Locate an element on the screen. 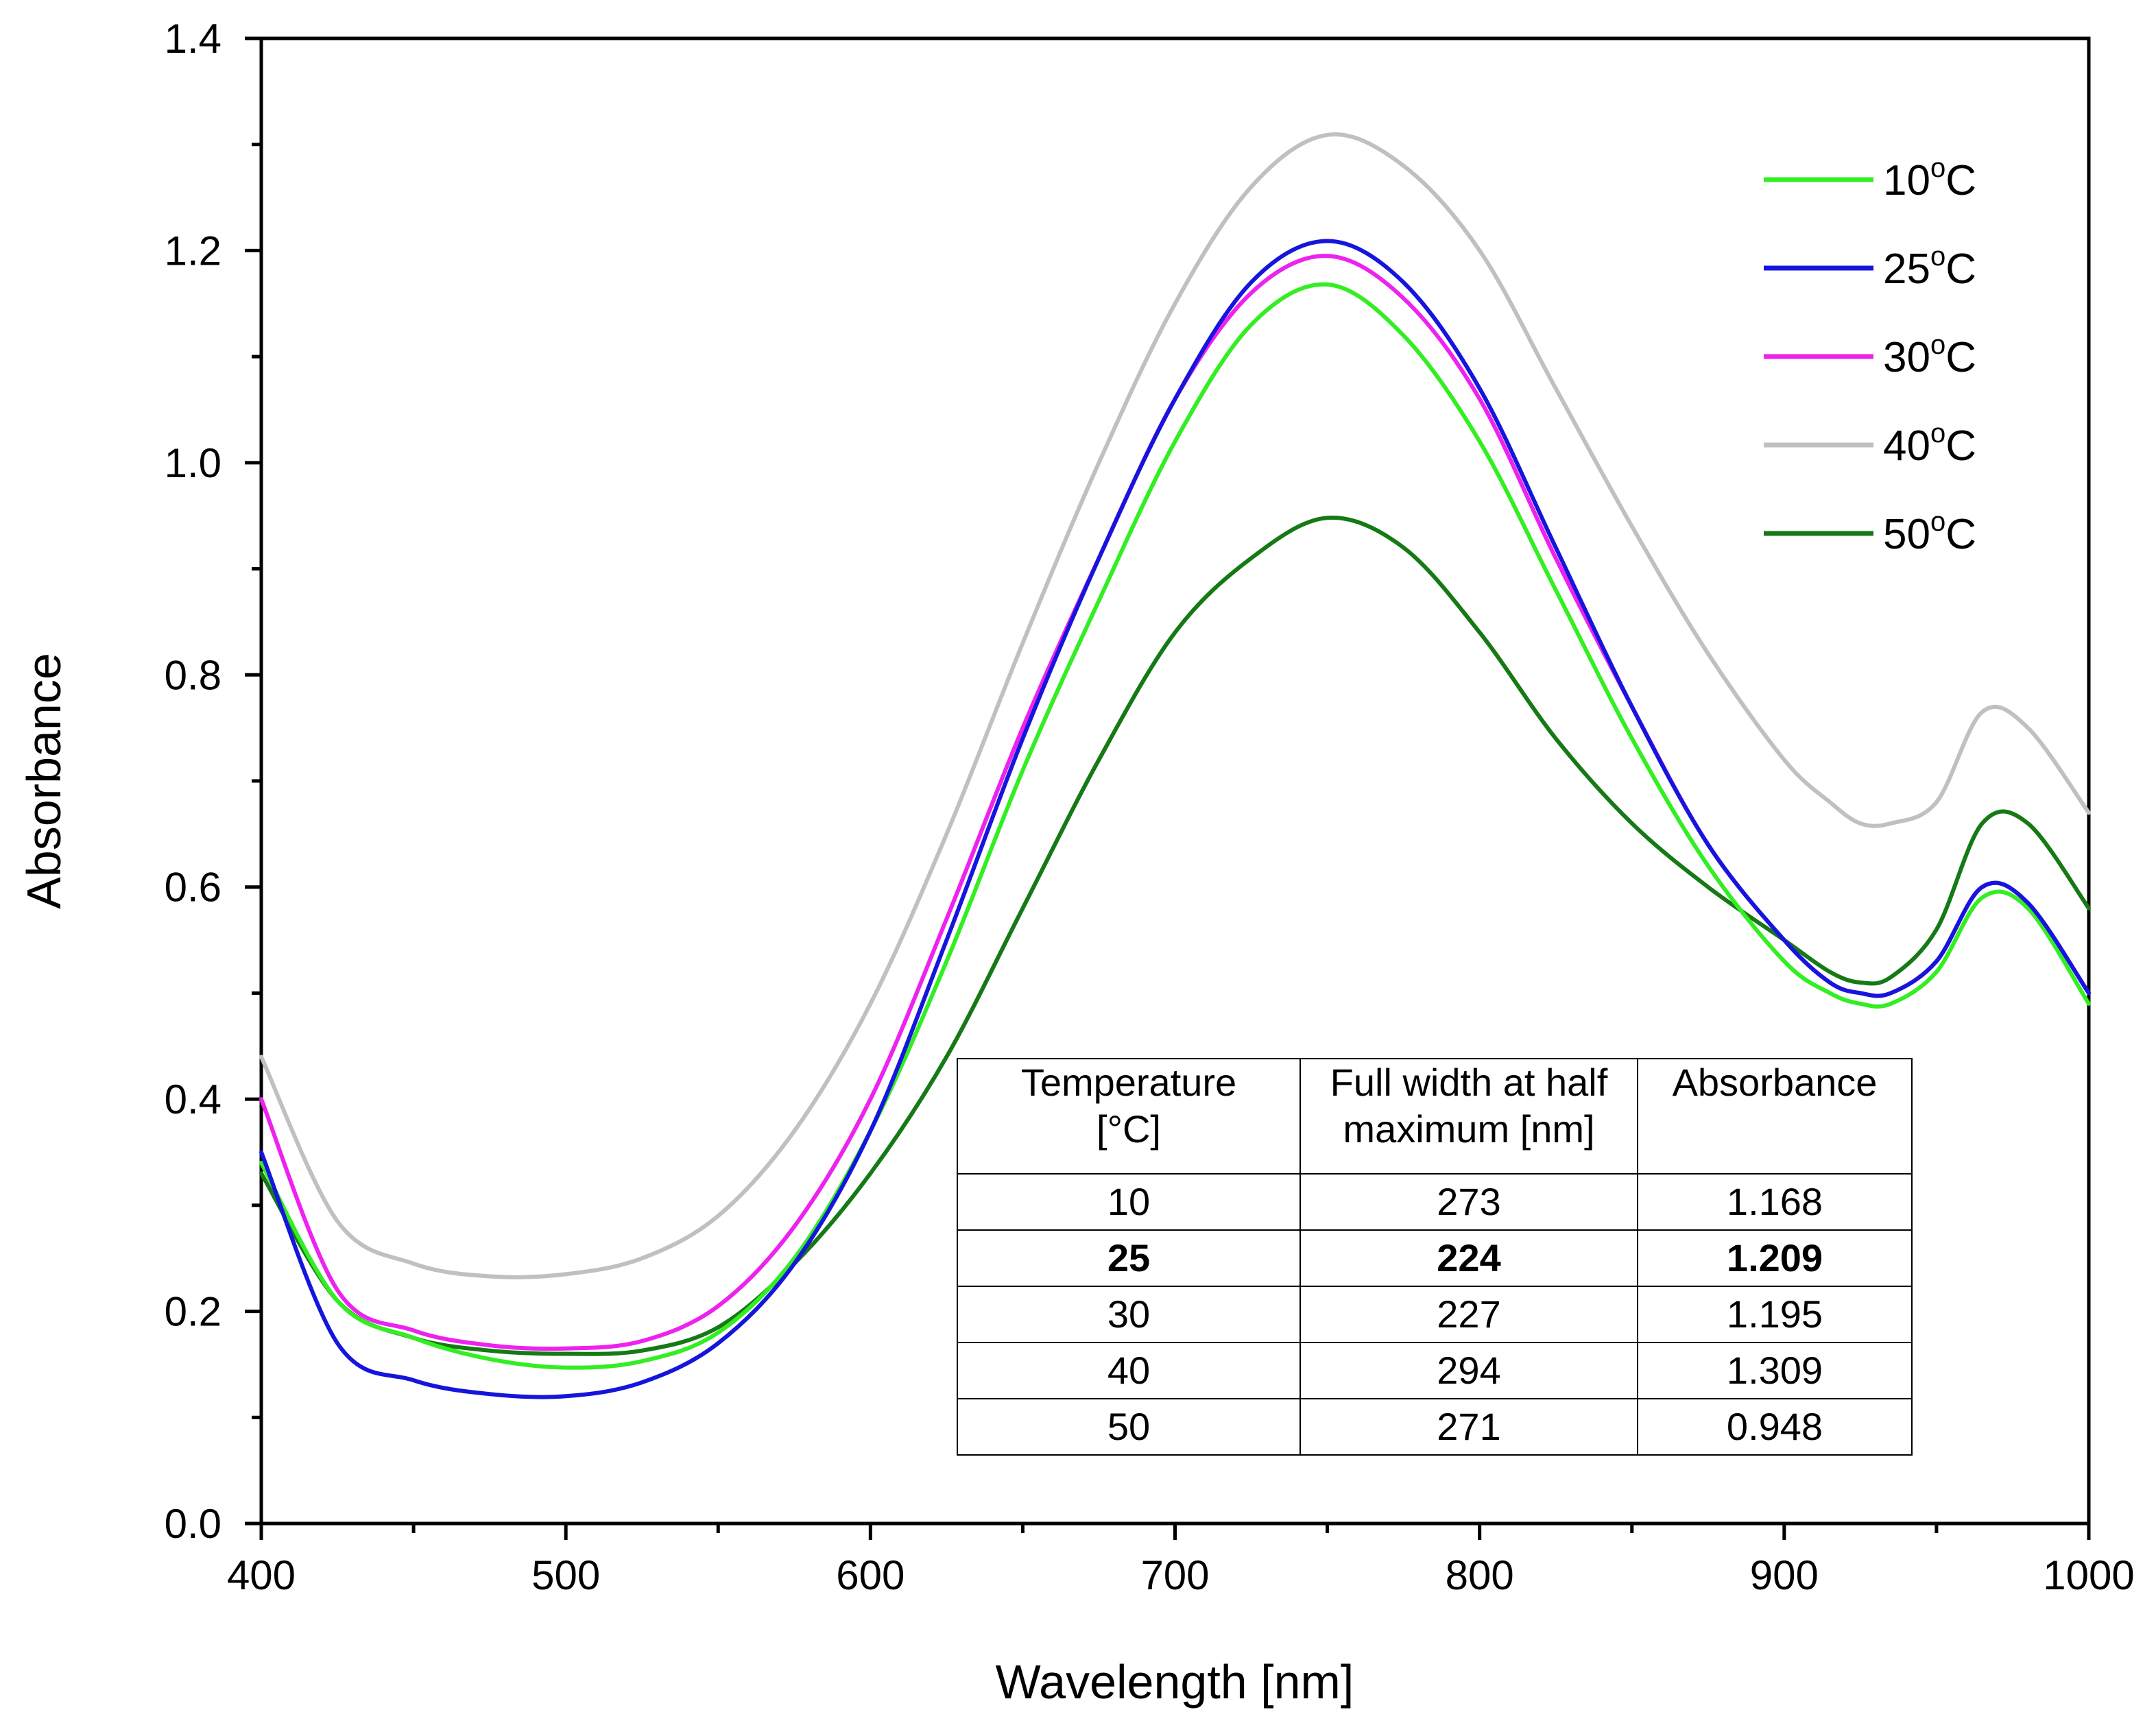 The image size is (2156, 1734). legend-label-10c: 10oC is located at coordinates (1930, 179).